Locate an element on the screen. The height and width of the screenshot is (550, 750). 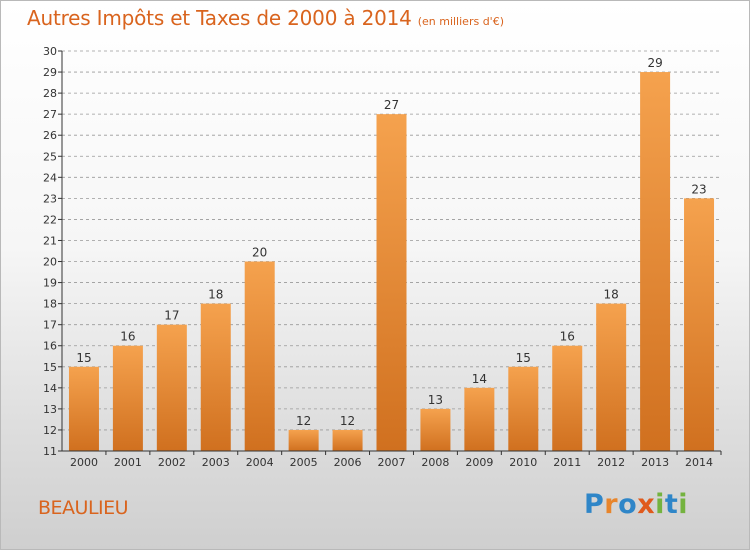
y-tick-label: 27 is located at coordinates (50, 114).